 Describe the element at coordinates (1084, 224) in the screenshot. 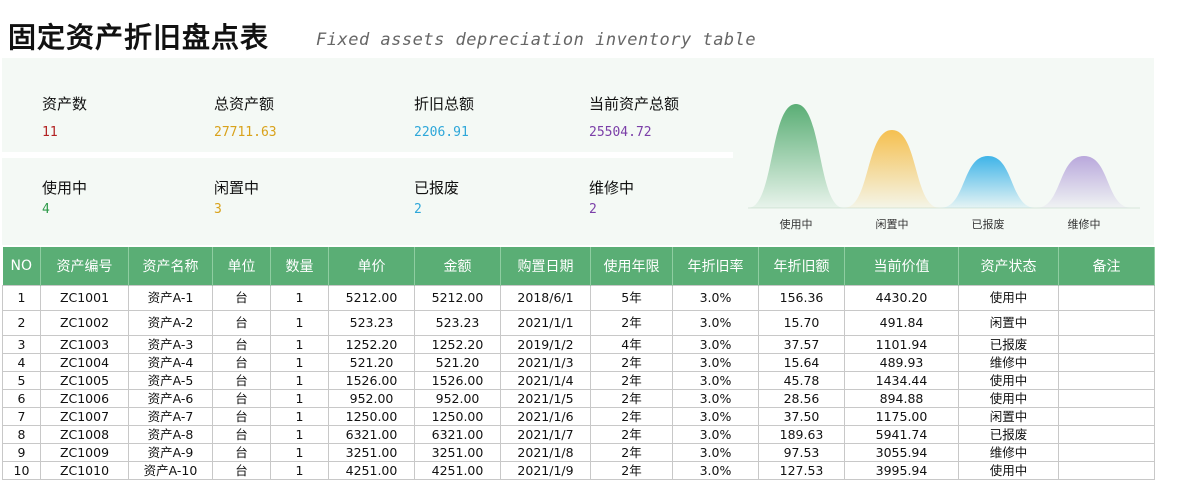

I see `chart-category-label: 维修中` at that location.